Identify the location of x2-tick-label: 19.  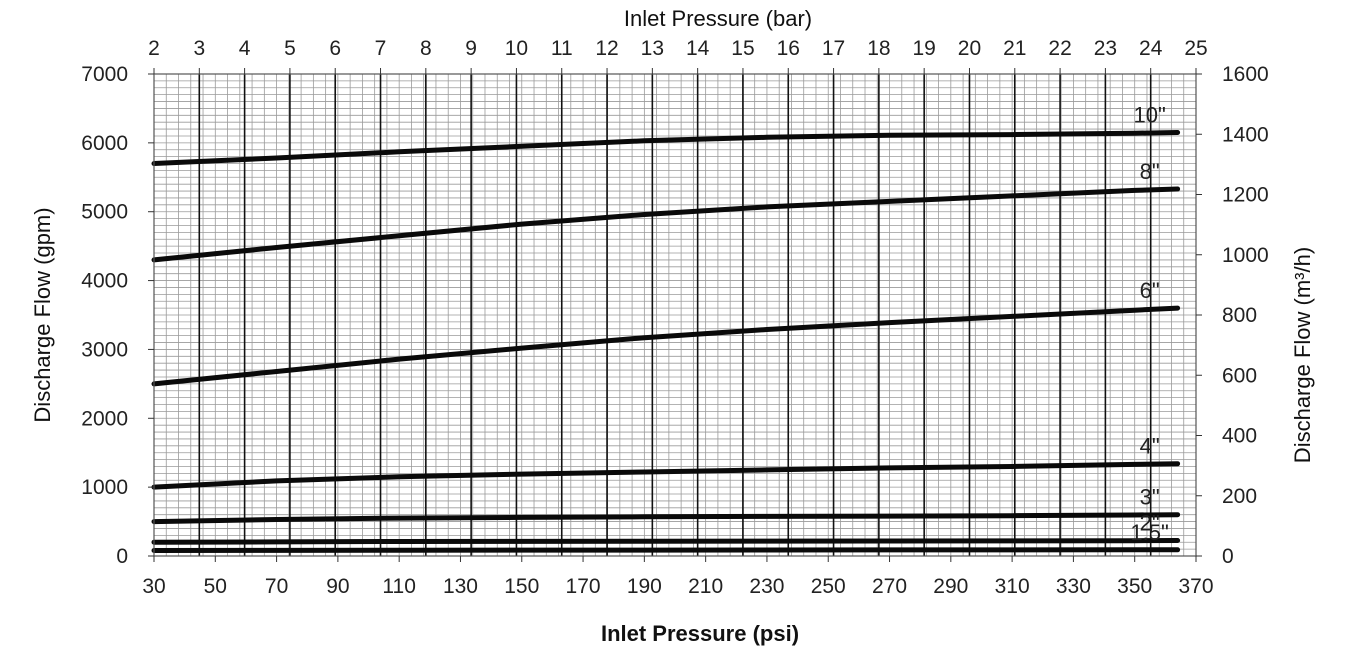
(923, 48).